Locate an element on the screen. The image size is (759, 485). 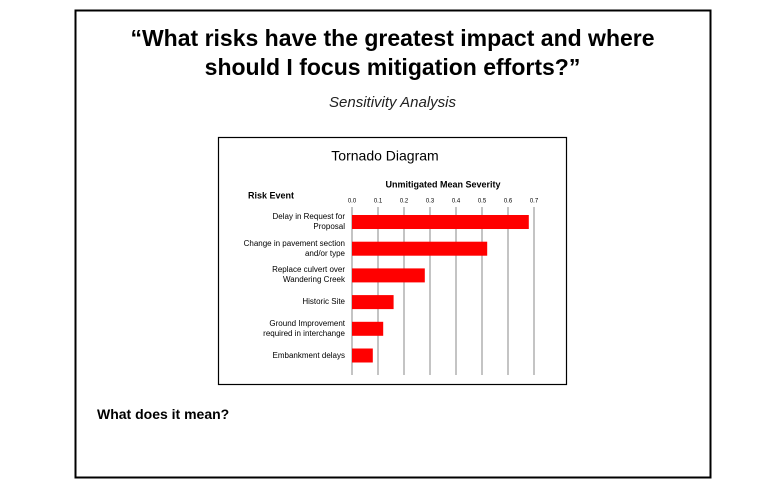
x-tick-label: 0.2 is located at coordinates (404, 202).